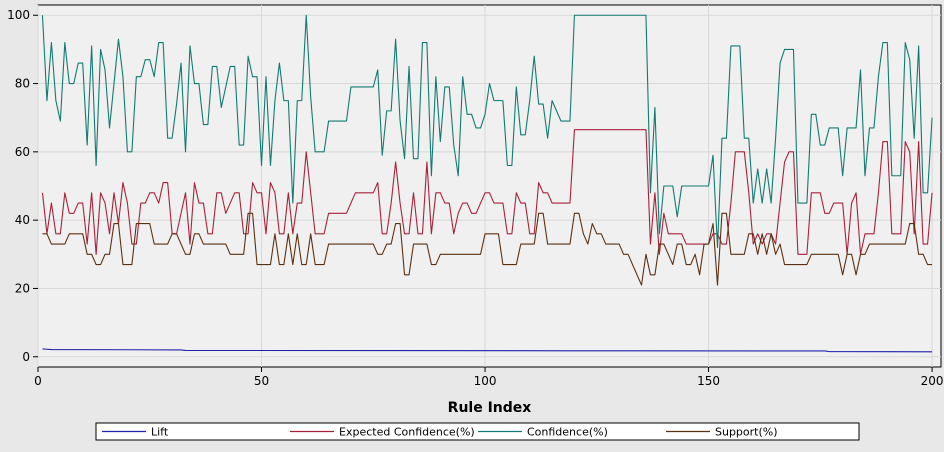  What do you see at coordinates (22, 220) in the screenshot?
I see `y-tick-label: 40` at bounding box center [22, 220].